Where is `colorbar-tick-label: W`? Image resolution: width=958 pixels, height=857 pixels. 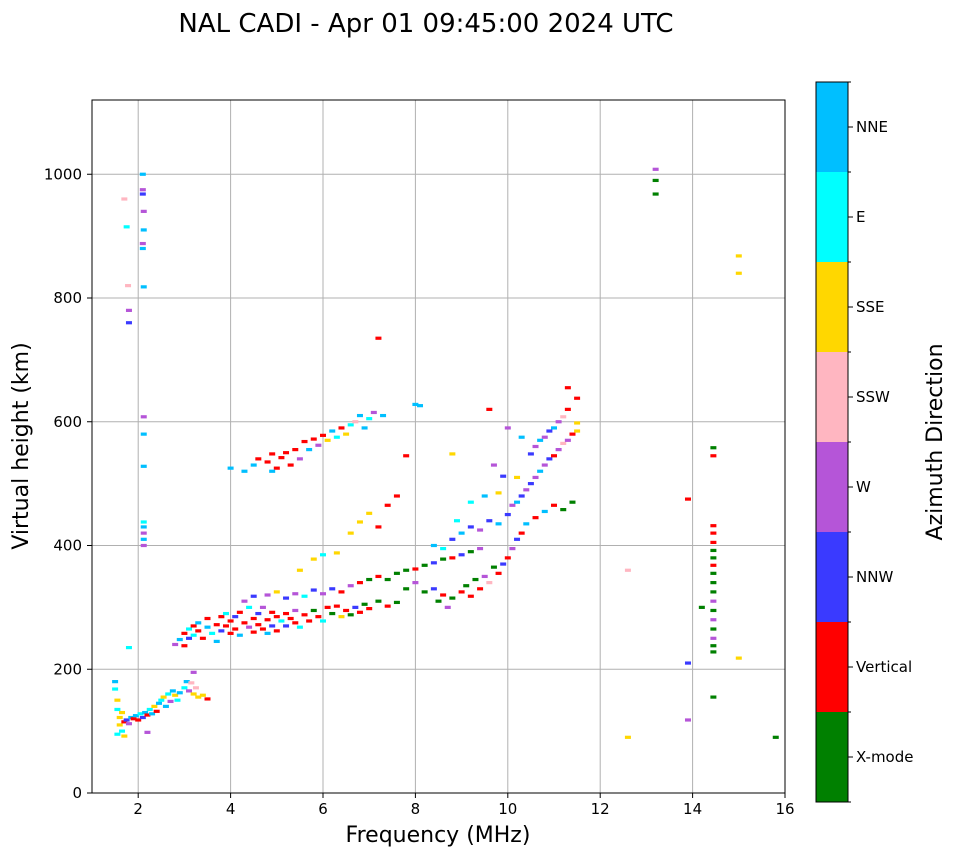 colorbar-tick-label: W is located at coordinates (863, 487).